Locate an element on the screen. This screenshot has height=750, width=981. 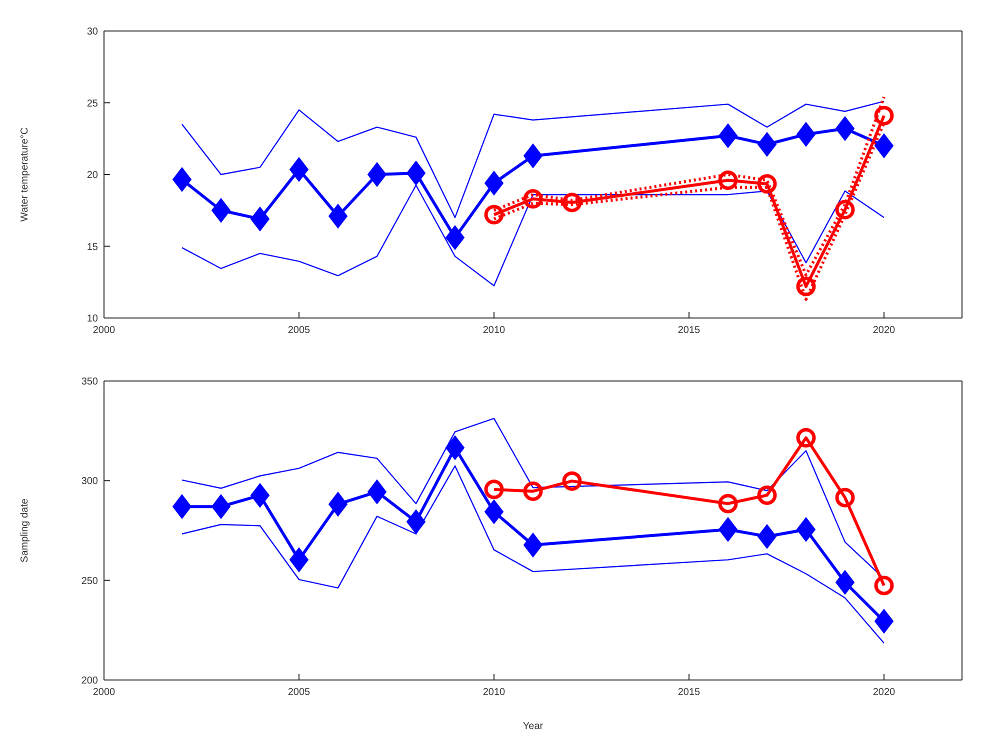
y-axis-title: Sampling date is located at coordinates (25, 530).